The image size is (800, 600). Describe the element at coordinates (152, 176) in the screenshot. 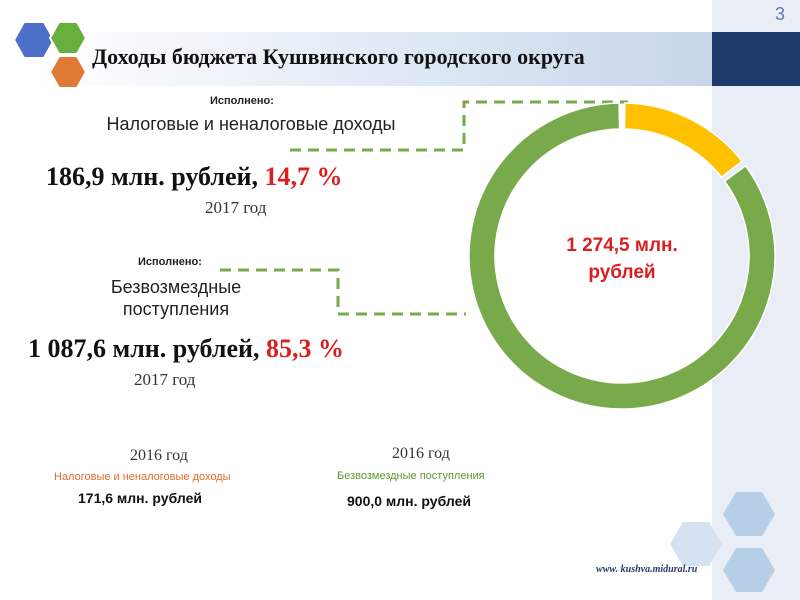

I see `tax-amount: 186,9 млн. рублей,` at that location.